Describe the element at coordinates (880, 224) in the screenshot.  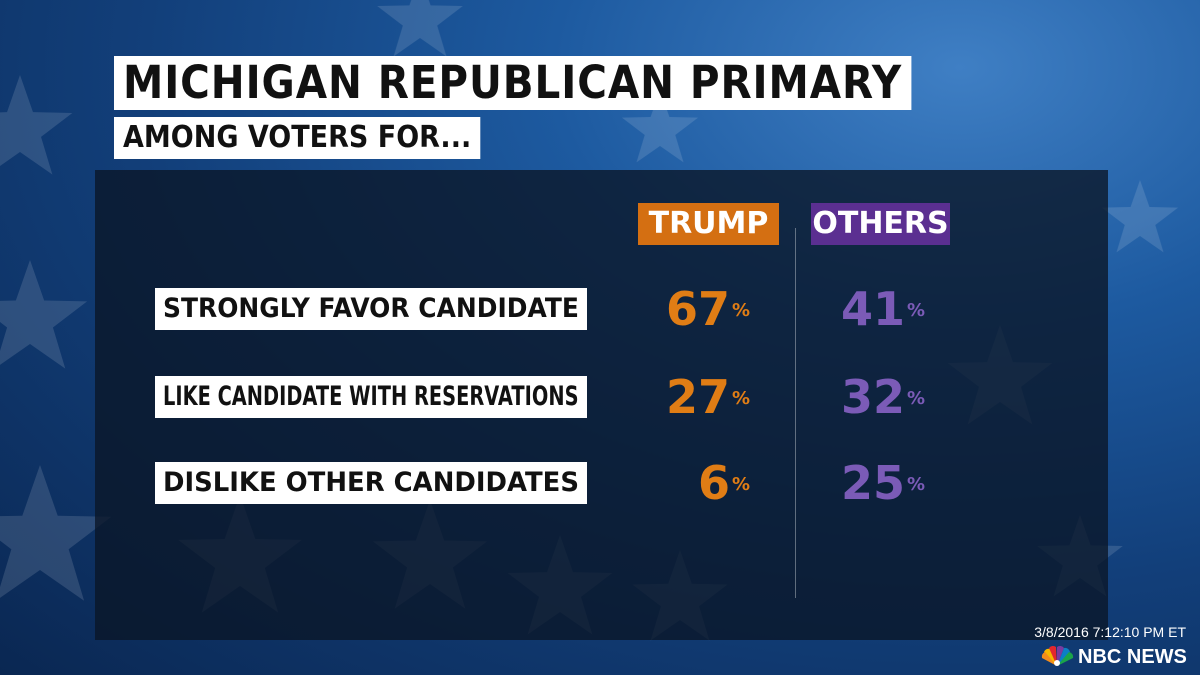
I see `column-header-others: OTHERS` at that location.